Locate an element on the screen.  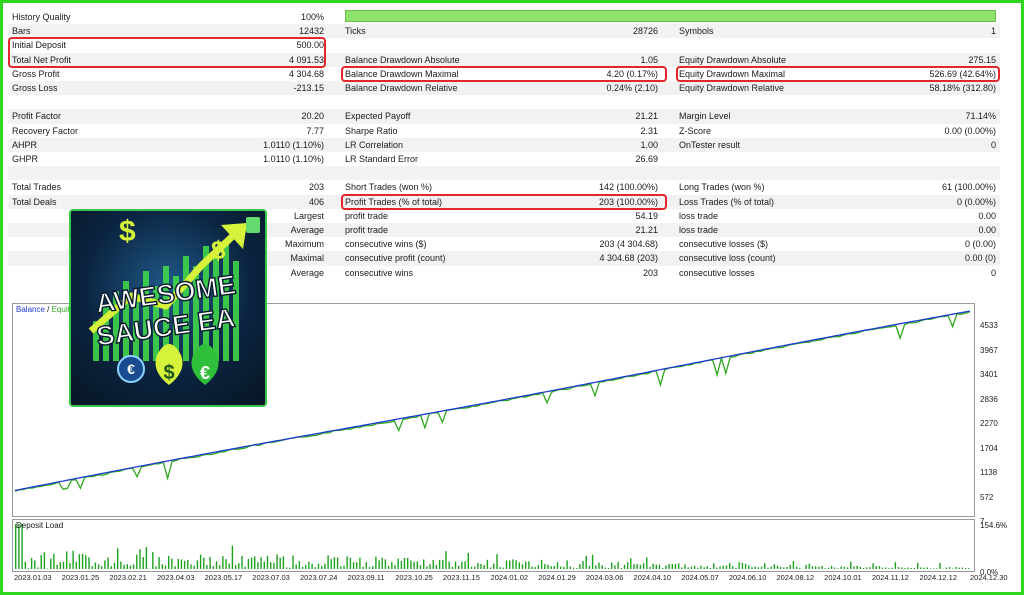
logo-graphic: $ $ AWESOME SAUCE EA € $ € is located at coordinates (174, 300).